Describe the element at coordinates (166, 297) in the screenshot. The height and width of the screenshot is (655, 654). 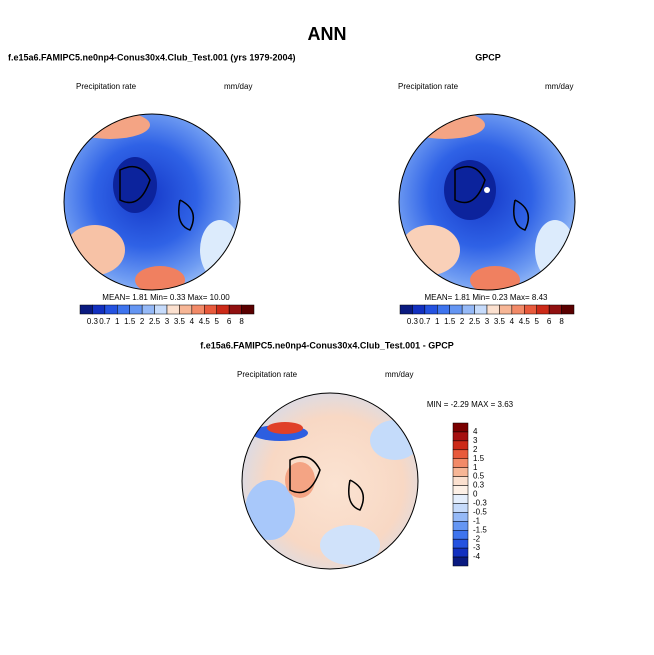
I see `stats: MEAN= 1.81 Min= 0.33 Max= 10.00` at that location.